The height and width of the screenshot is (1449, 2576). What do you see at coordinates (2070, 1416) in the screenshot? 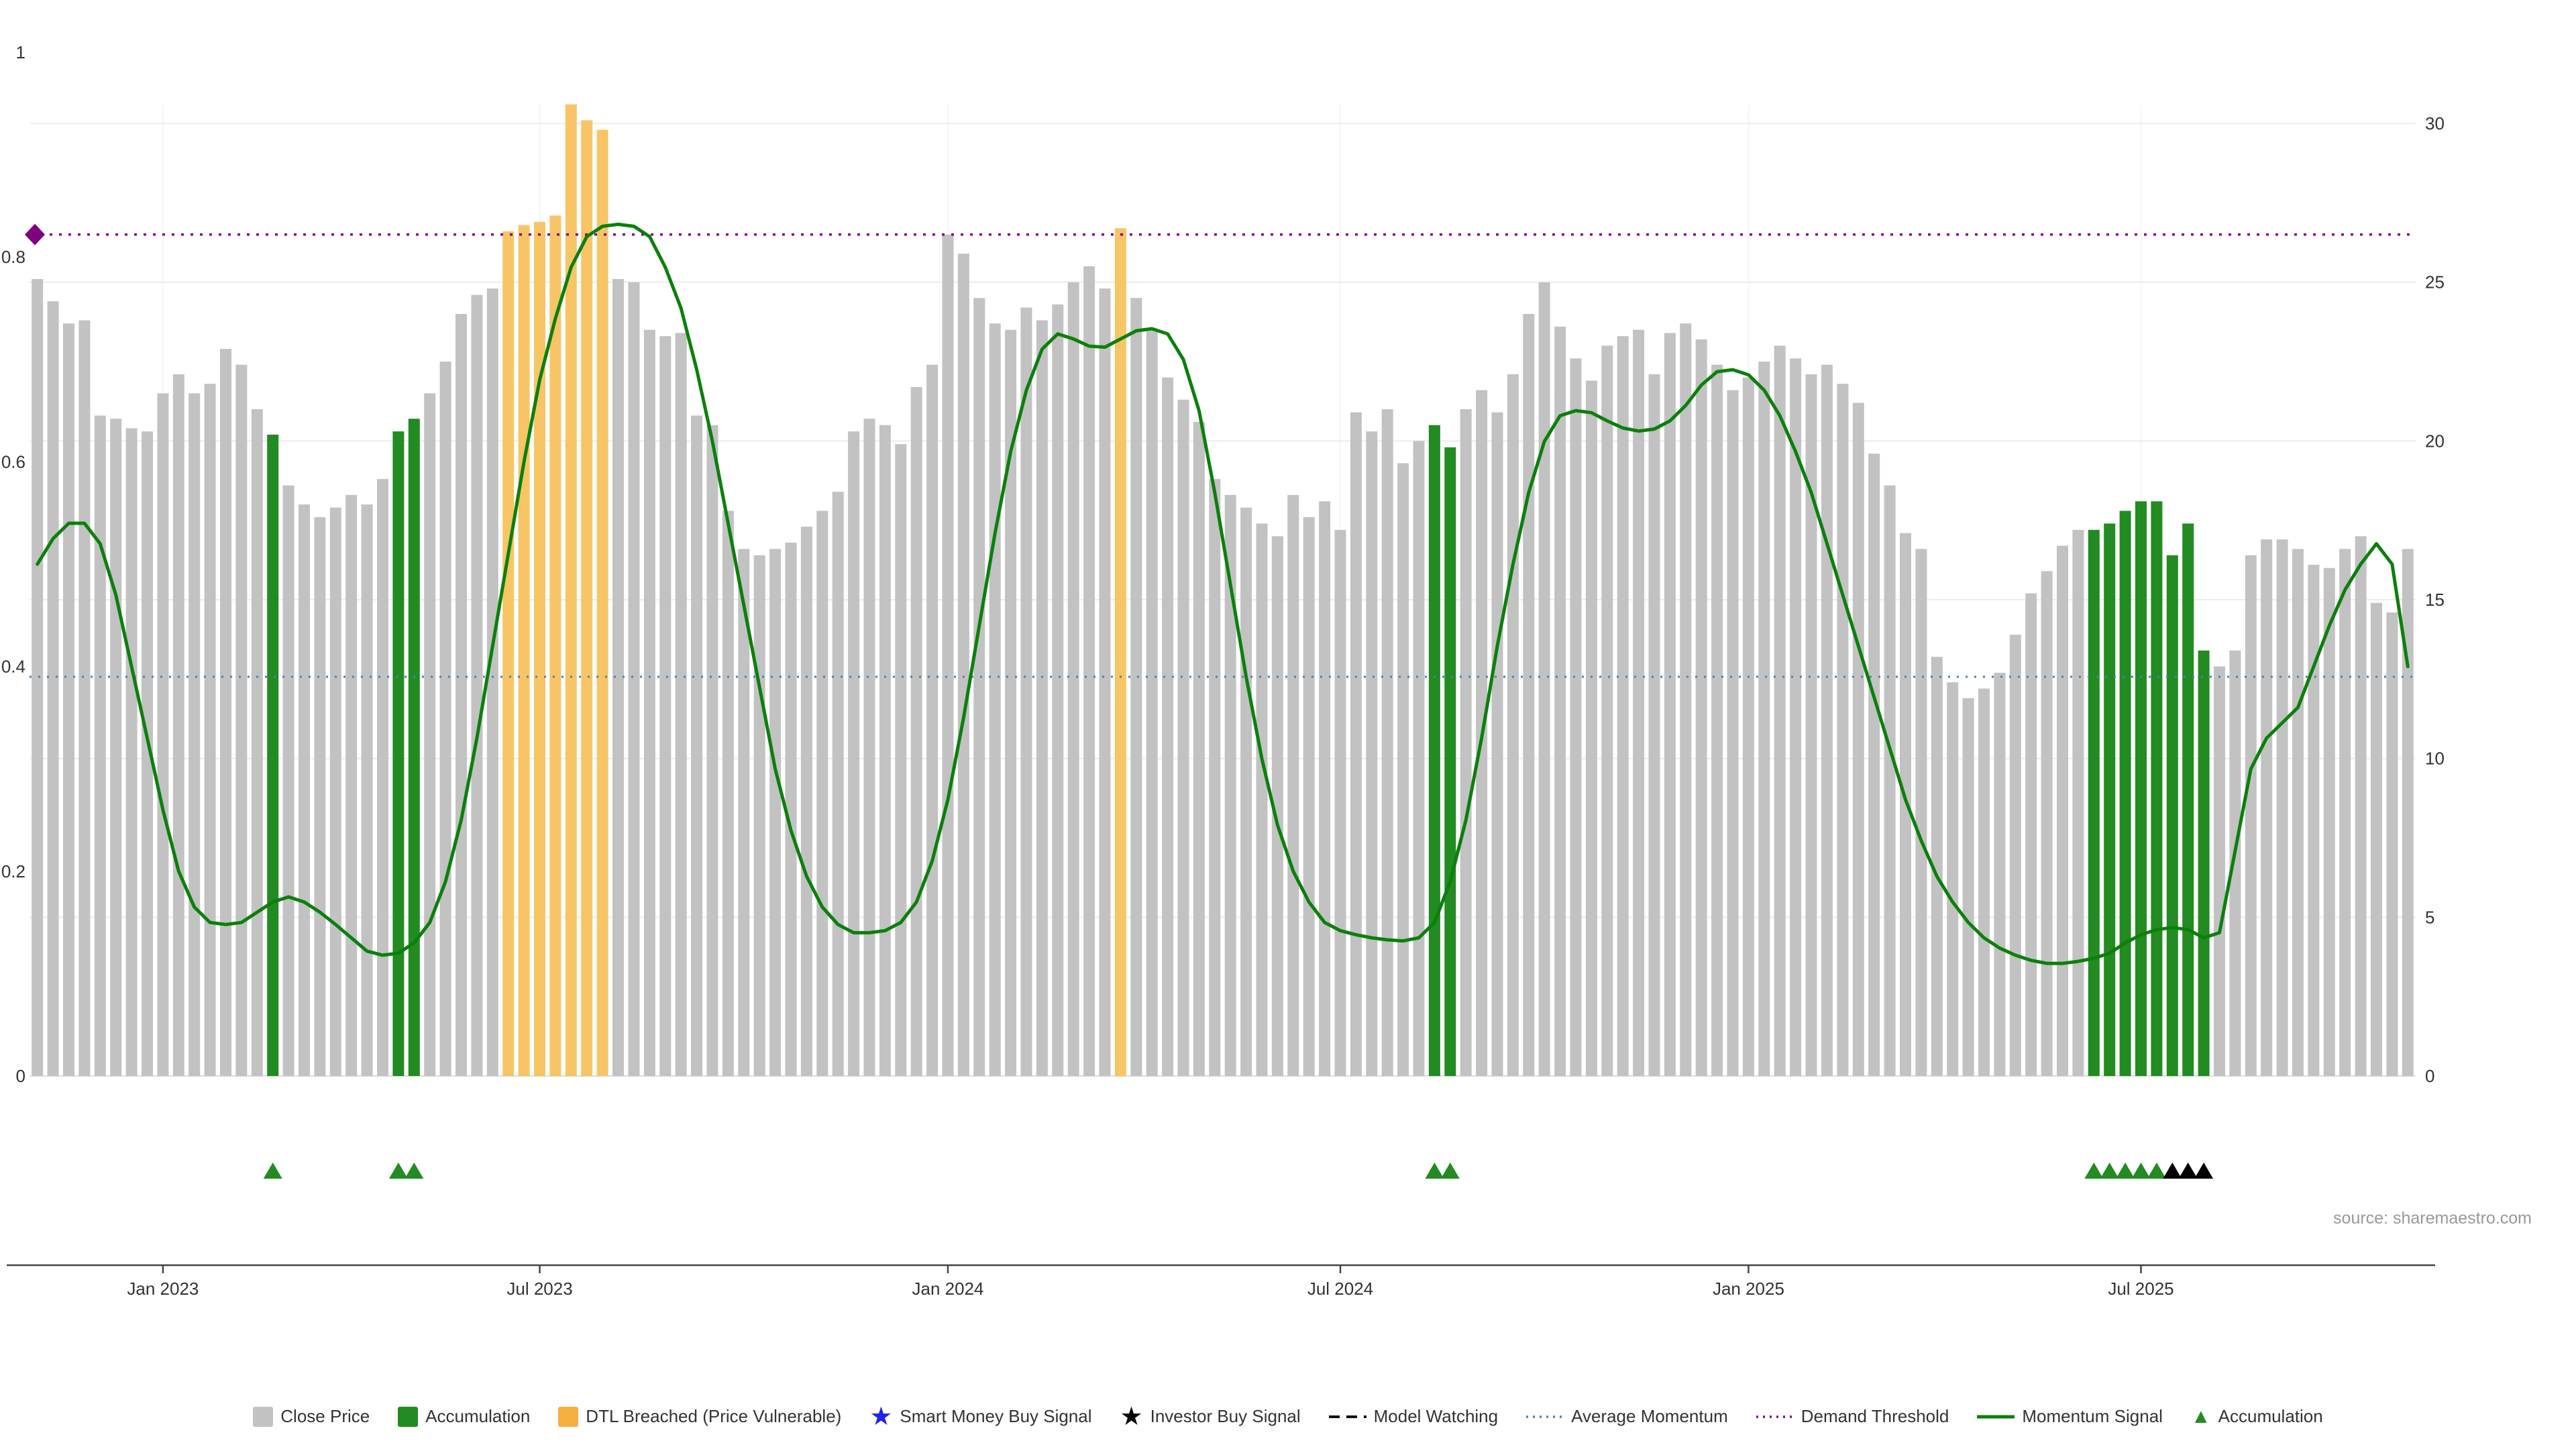
I see `legend-item-momentum-signal: Momentum Signal` at bounding box center [2070, 1416].